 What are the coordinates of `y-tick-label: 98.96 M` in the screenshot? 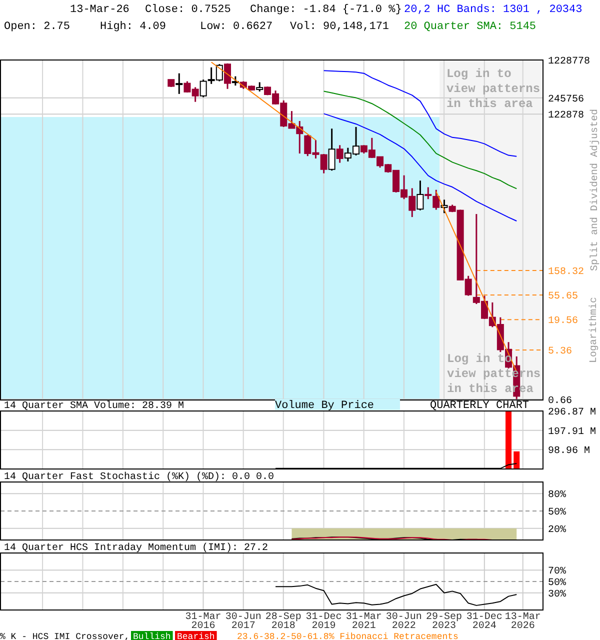 It's located at (569, 452).